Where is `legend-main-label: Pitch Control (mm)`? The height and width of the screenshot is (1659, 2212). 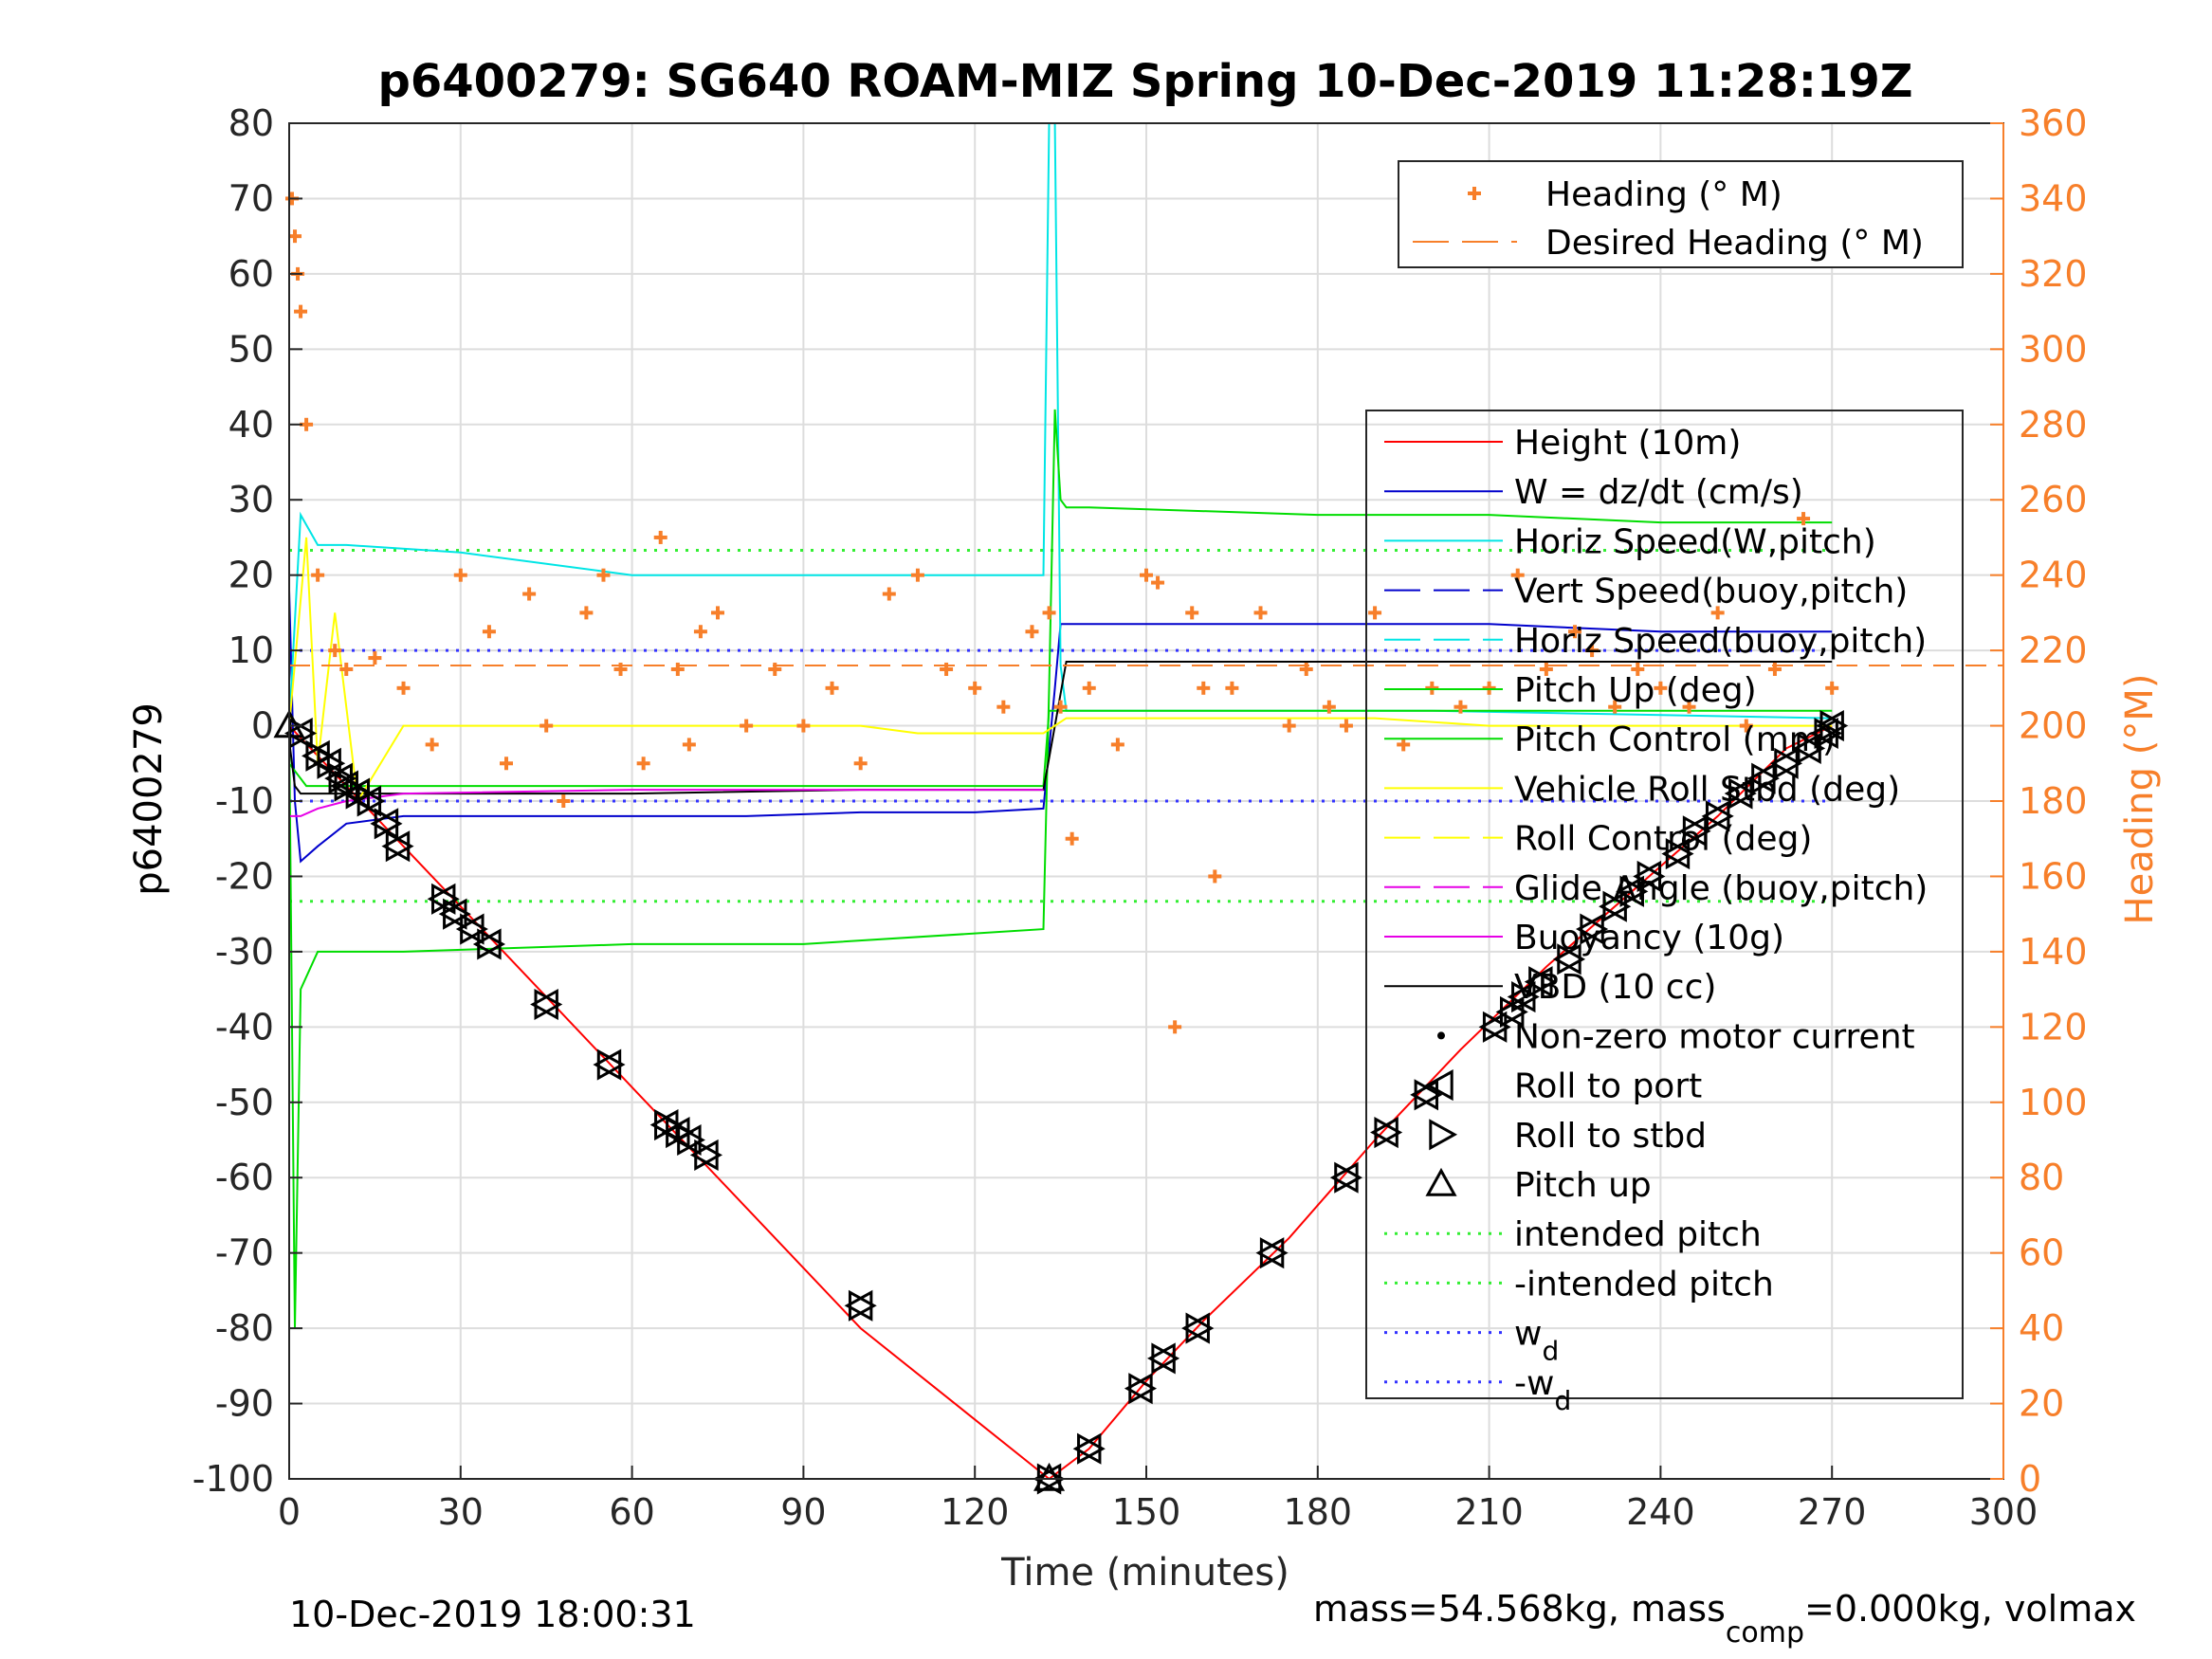 legend-main-label: Pitch Control (mm) is located at coordinates (1675, 739).